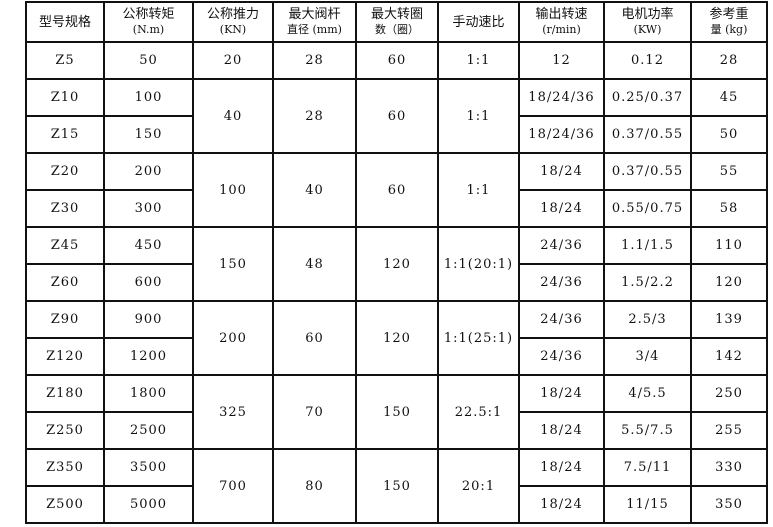 This screenshot has width=773, height=527. Describe the element at coordinates (729, 14) in the screenshot. I see `header-line: 参考重` at that location.